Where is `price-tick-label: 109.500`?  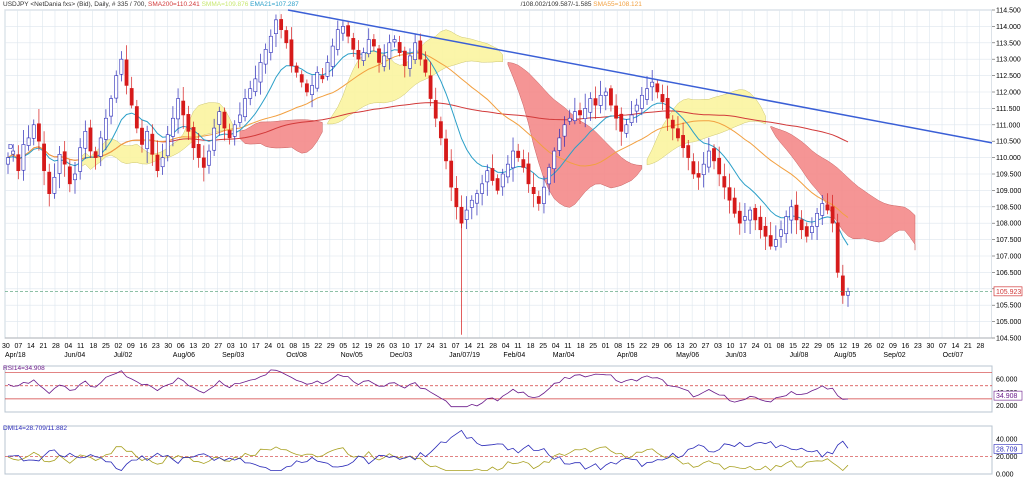
price-tick-label: 109.500 is located at coordinates (1008, 175).